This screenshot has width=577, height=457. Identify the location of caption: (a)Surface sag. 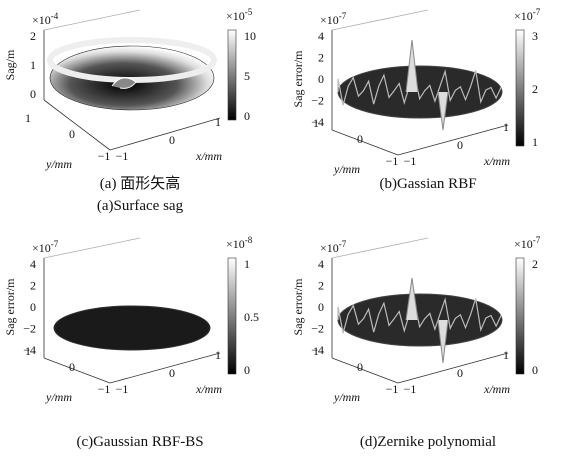
(140, 206).